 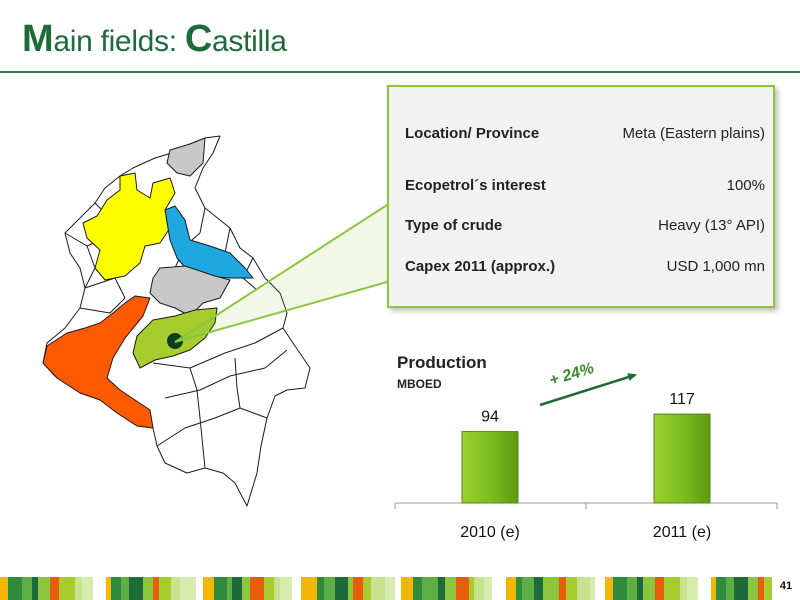 What do you see at coordinates (693, 133) in the screenshot?
I see `info-value-location: Meta (Eastern plains)` at bounding box center [693, 133].